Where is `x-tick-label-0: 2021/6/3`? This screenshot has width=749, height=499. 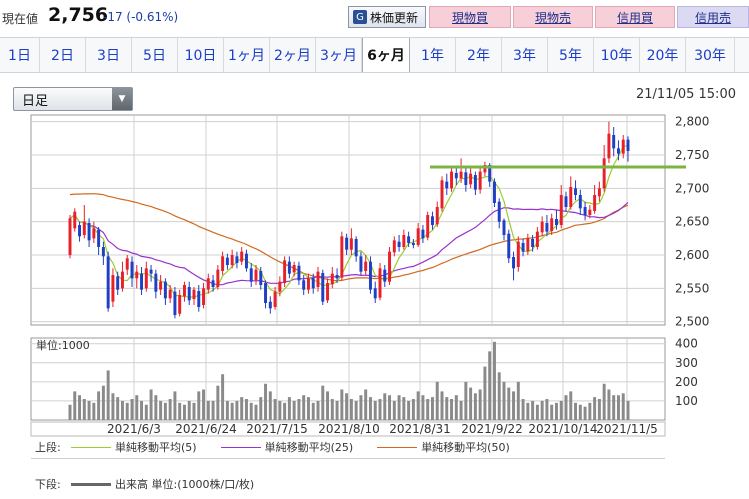 x-tick-label-0: 2021/6/3 is located at coordinates (134, 429).